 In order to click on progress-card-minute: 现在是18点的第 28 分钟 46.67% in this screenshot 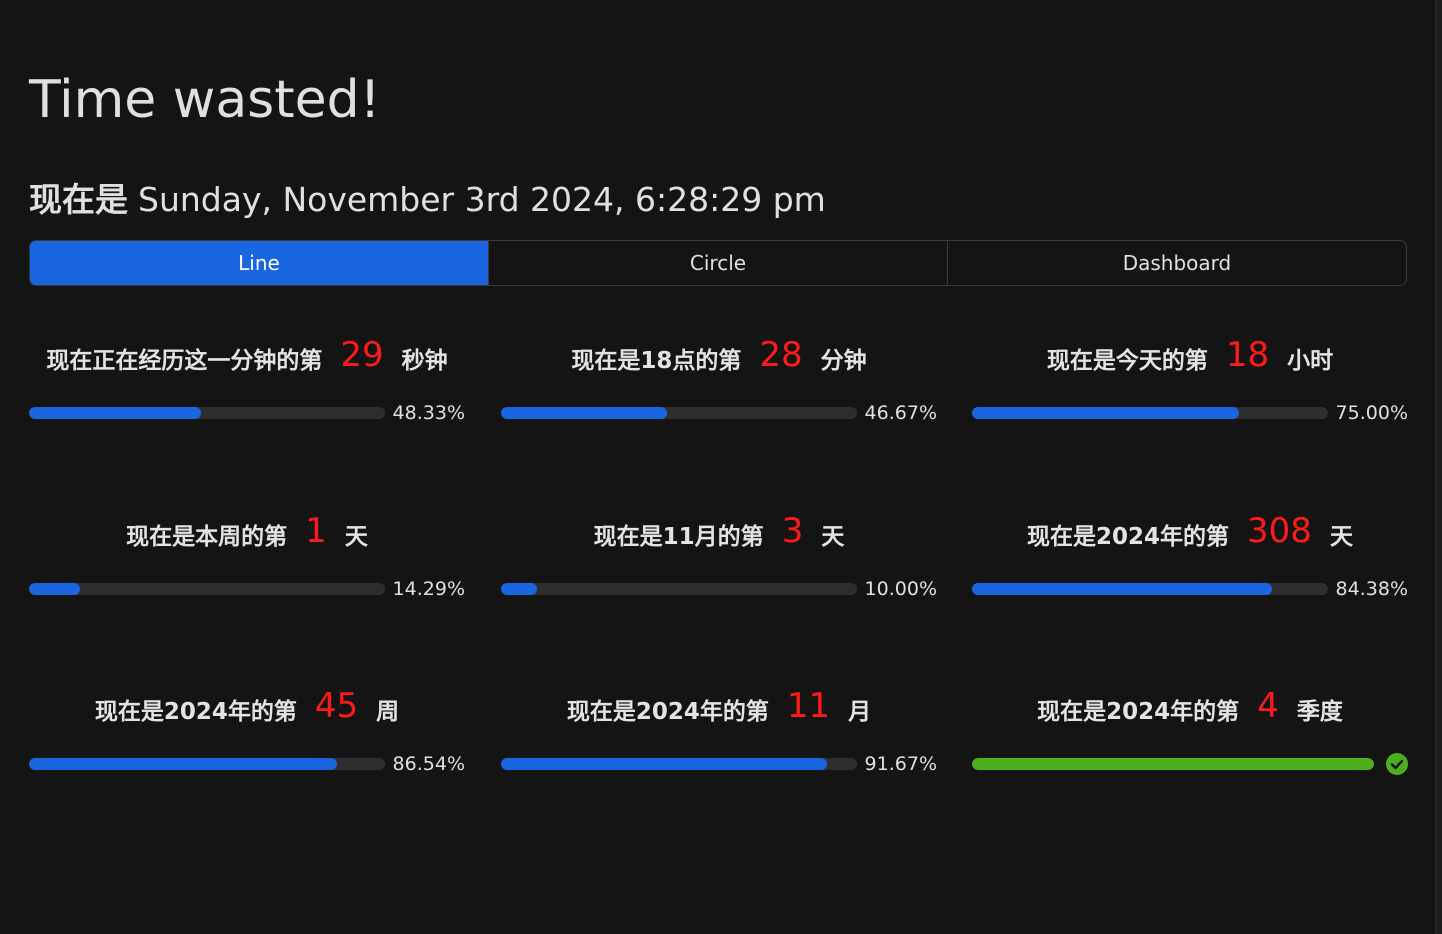, I will do `click(719, 390)`.